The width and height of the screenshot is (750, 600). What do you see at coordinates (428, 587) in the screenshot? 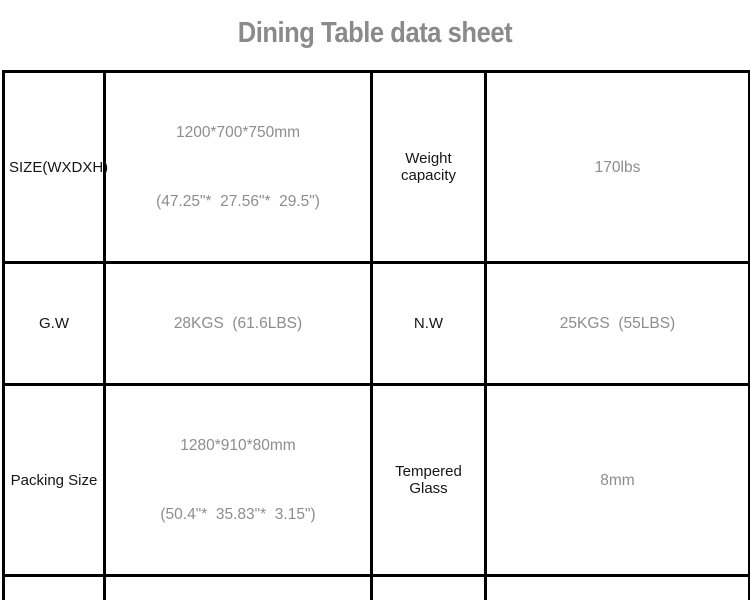
I see `label-tube-wxdxh: Tube(WXDXH)` at bounding box center [428, 587].